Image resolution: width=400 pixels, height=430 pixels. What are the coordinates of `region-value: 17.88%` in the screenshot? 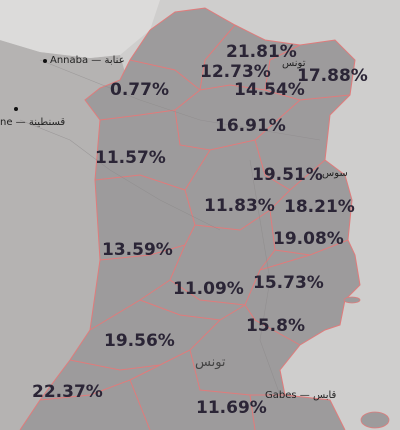 It's located at (332, 76).